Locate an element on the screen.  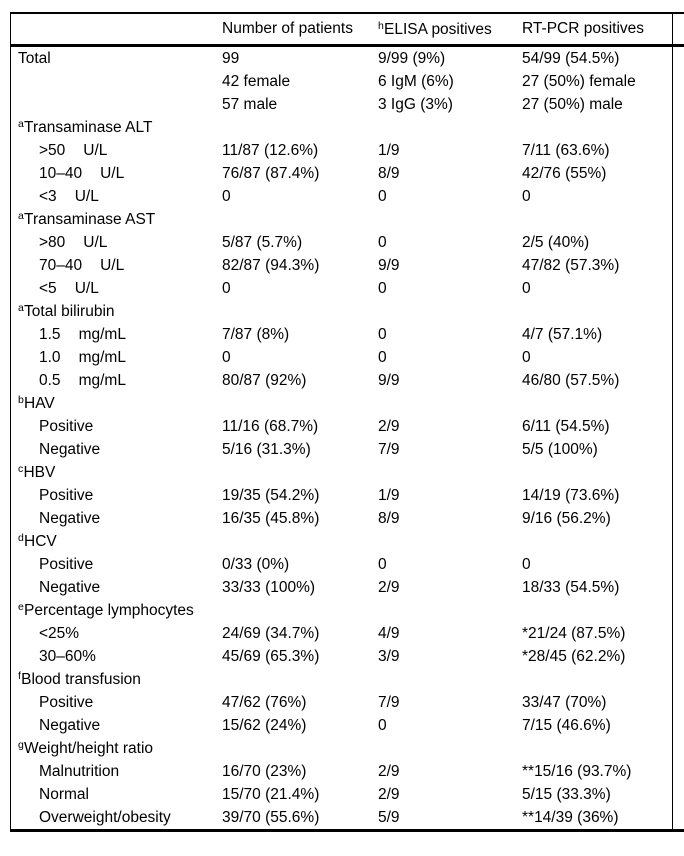
cell-rtpcr-positives: 54/99 (54.5%) is located at coordinates (571, 58).